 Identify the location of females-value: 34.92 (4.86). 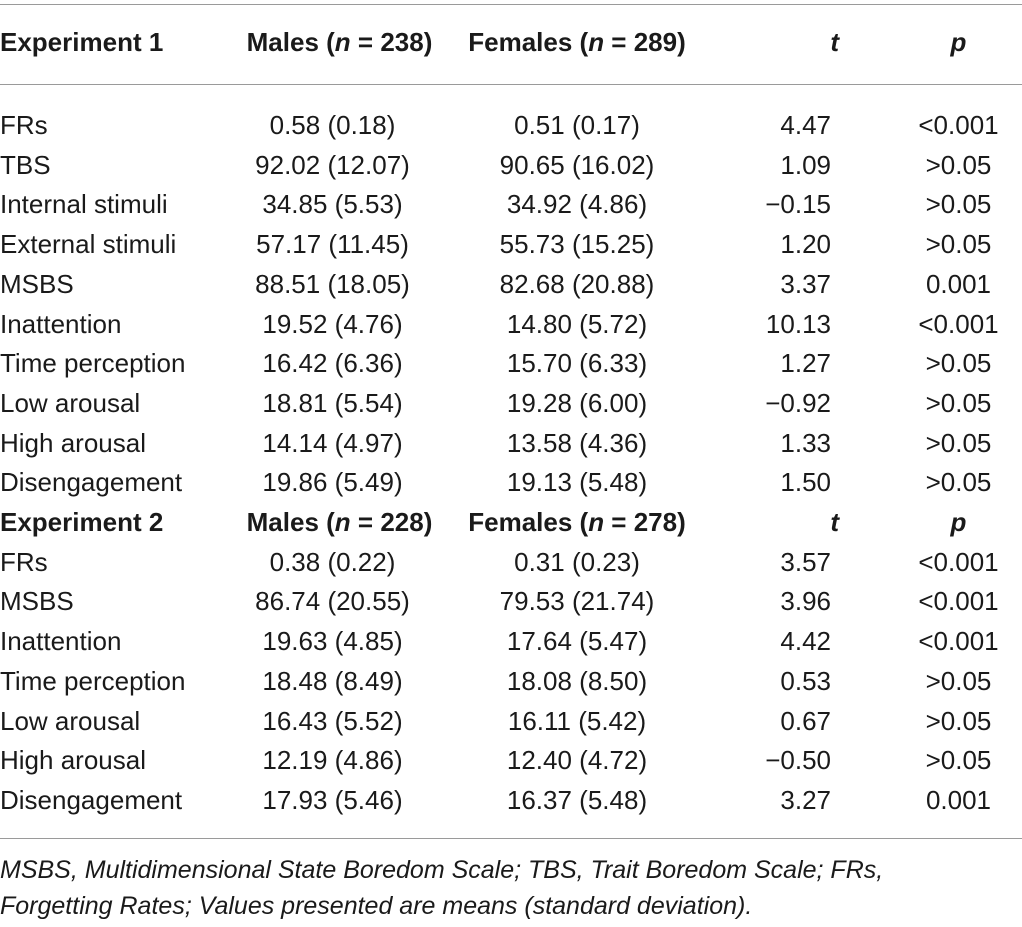
(577, 204).